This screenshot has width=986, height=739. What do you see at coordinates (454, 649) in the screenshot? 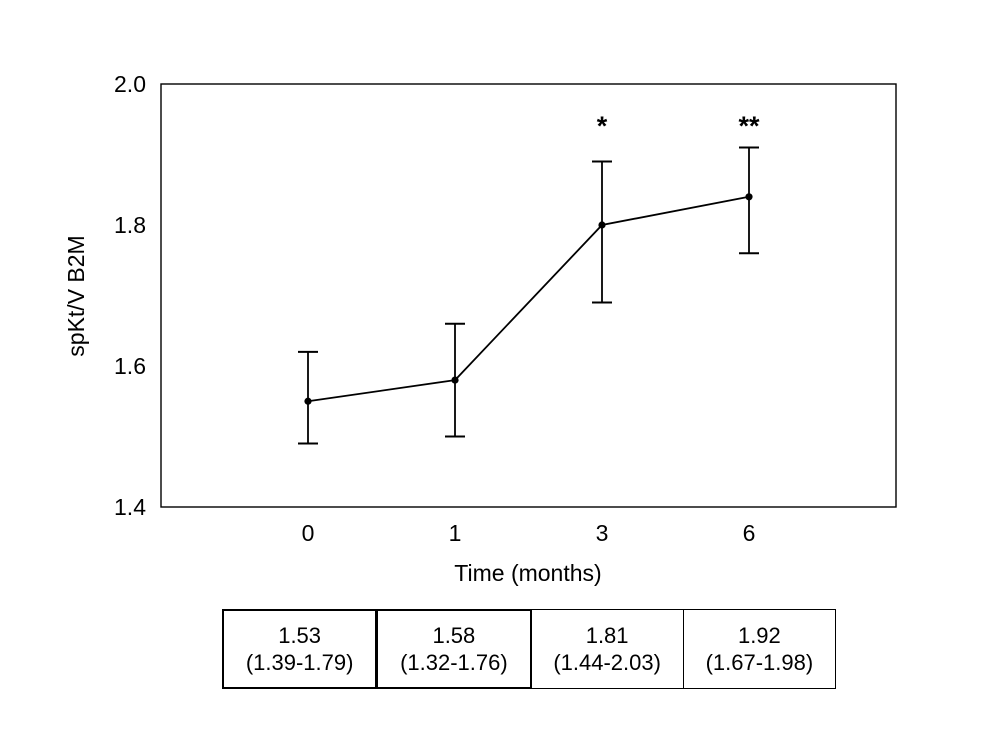
I see `table-cell-month-1: 1.58 (1.32-1.76)` at bounding box center [454, 649].